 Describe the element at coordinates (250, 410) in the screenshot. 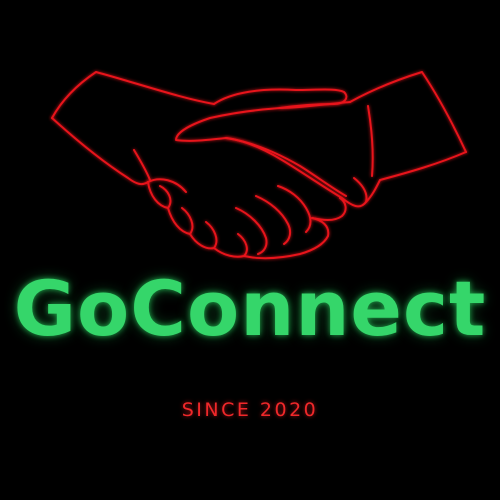

I see `tagline: SINCE 2020` at that location.